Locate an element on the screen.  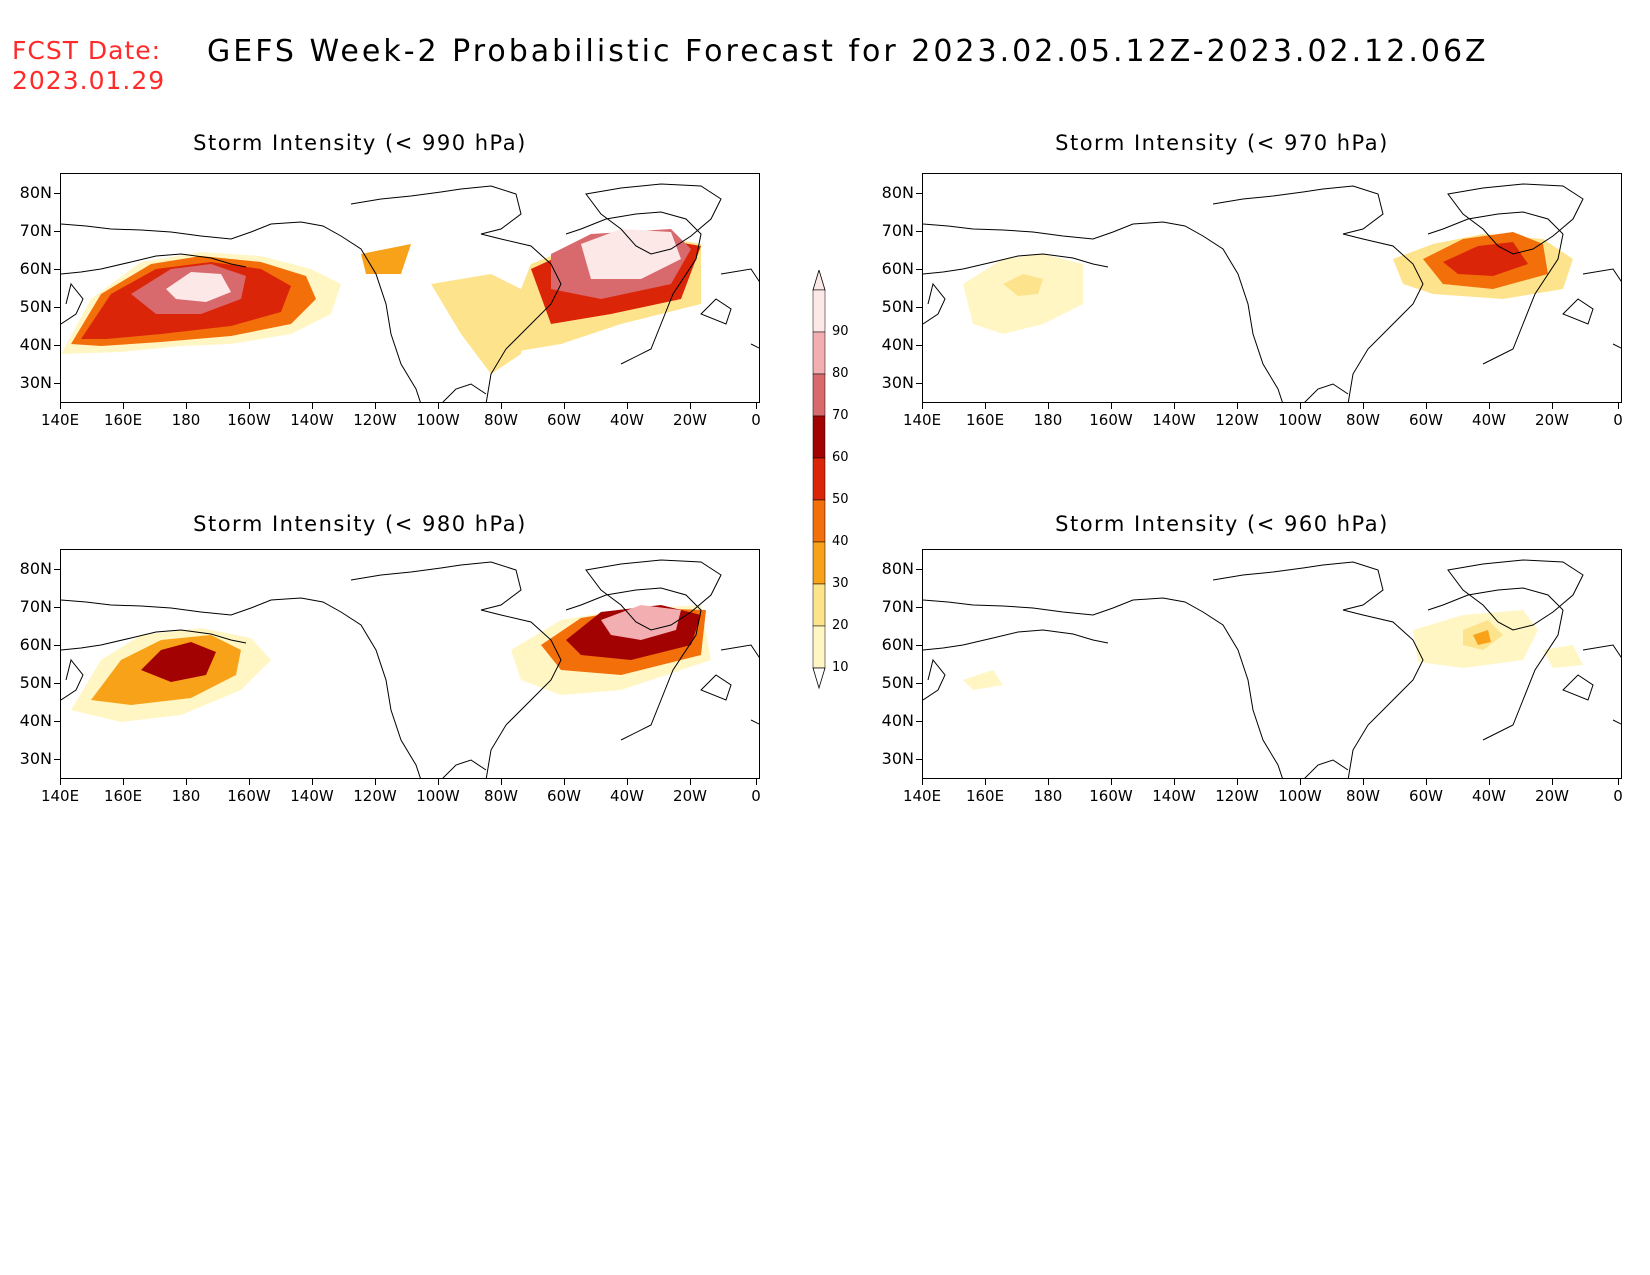
lon-tick-label: 100W is located at coordinates (438, 796).